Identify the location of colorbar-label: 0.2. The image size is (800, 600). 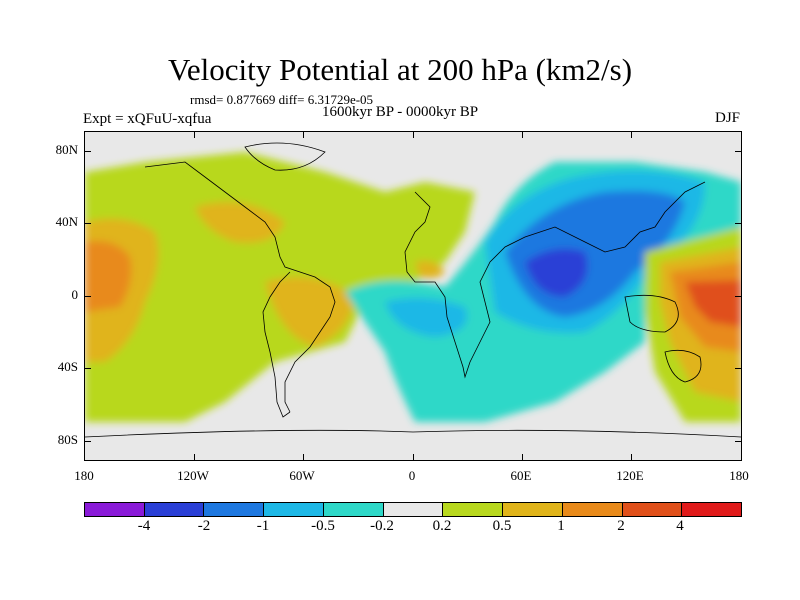
(442, 526).